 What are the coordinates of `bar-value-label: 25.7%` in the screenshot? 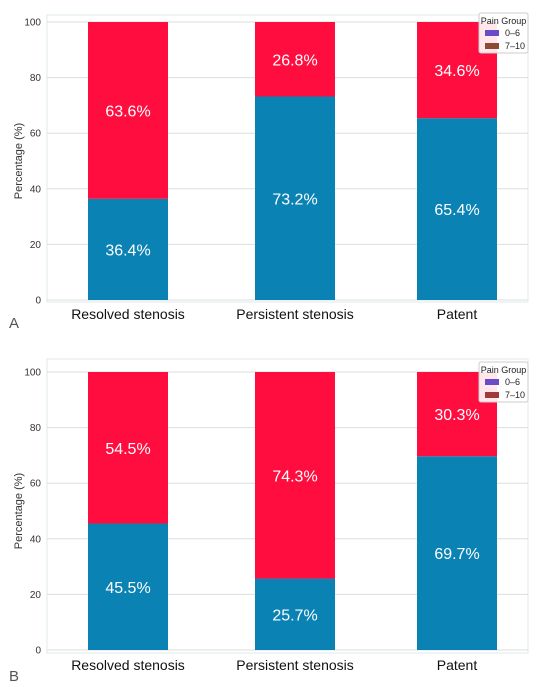 It's located at (294, 615).